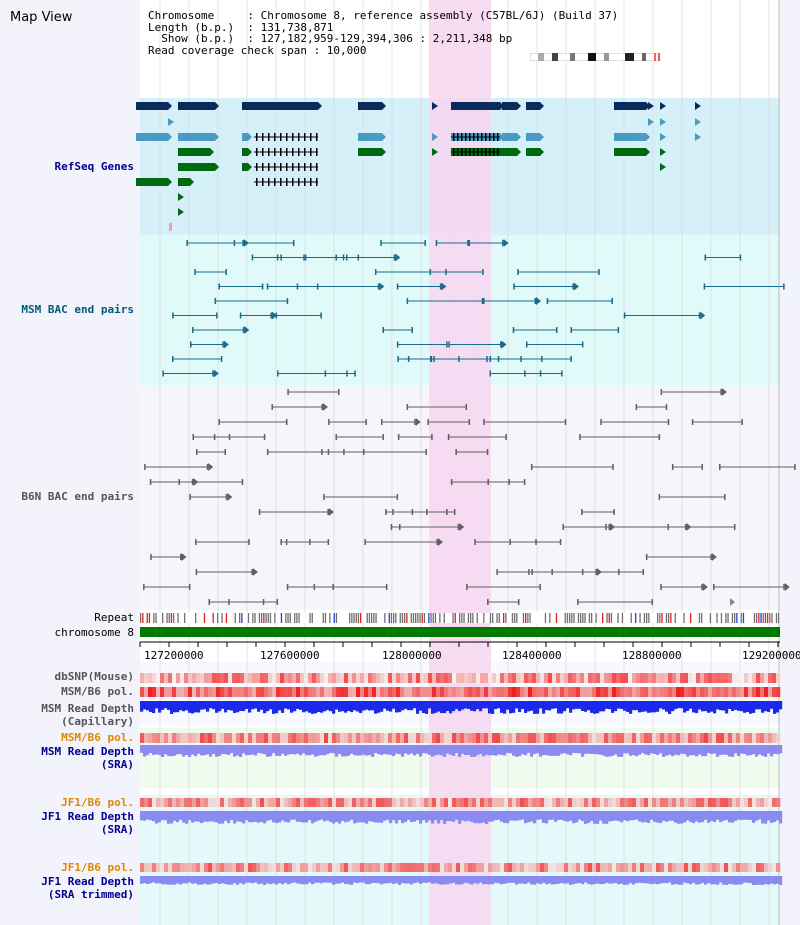 Image resolution: width=800 pixels, height=925 pixels. I want to click on track-label-msm-depth-sra: MSM Read Depth, so click(87, 751).